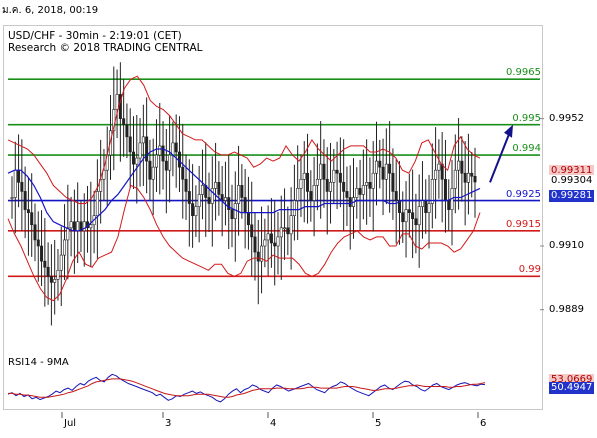 This screenshot has width=597, height=438. Describe the element at coordinates (572, 170) in the screenshot. I see `price-tag: 0.99311` at that location.